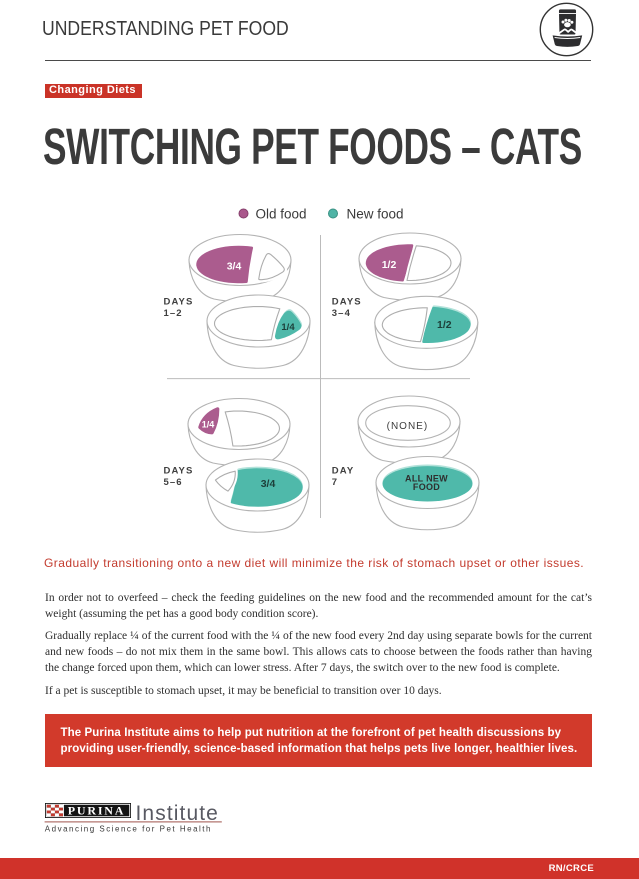 This screenshot has width=639, height=879. What do you see at coordinates (426, 487) in the screenshot?
I see `svg-text: FOOD` at bounding box center [426, 487].